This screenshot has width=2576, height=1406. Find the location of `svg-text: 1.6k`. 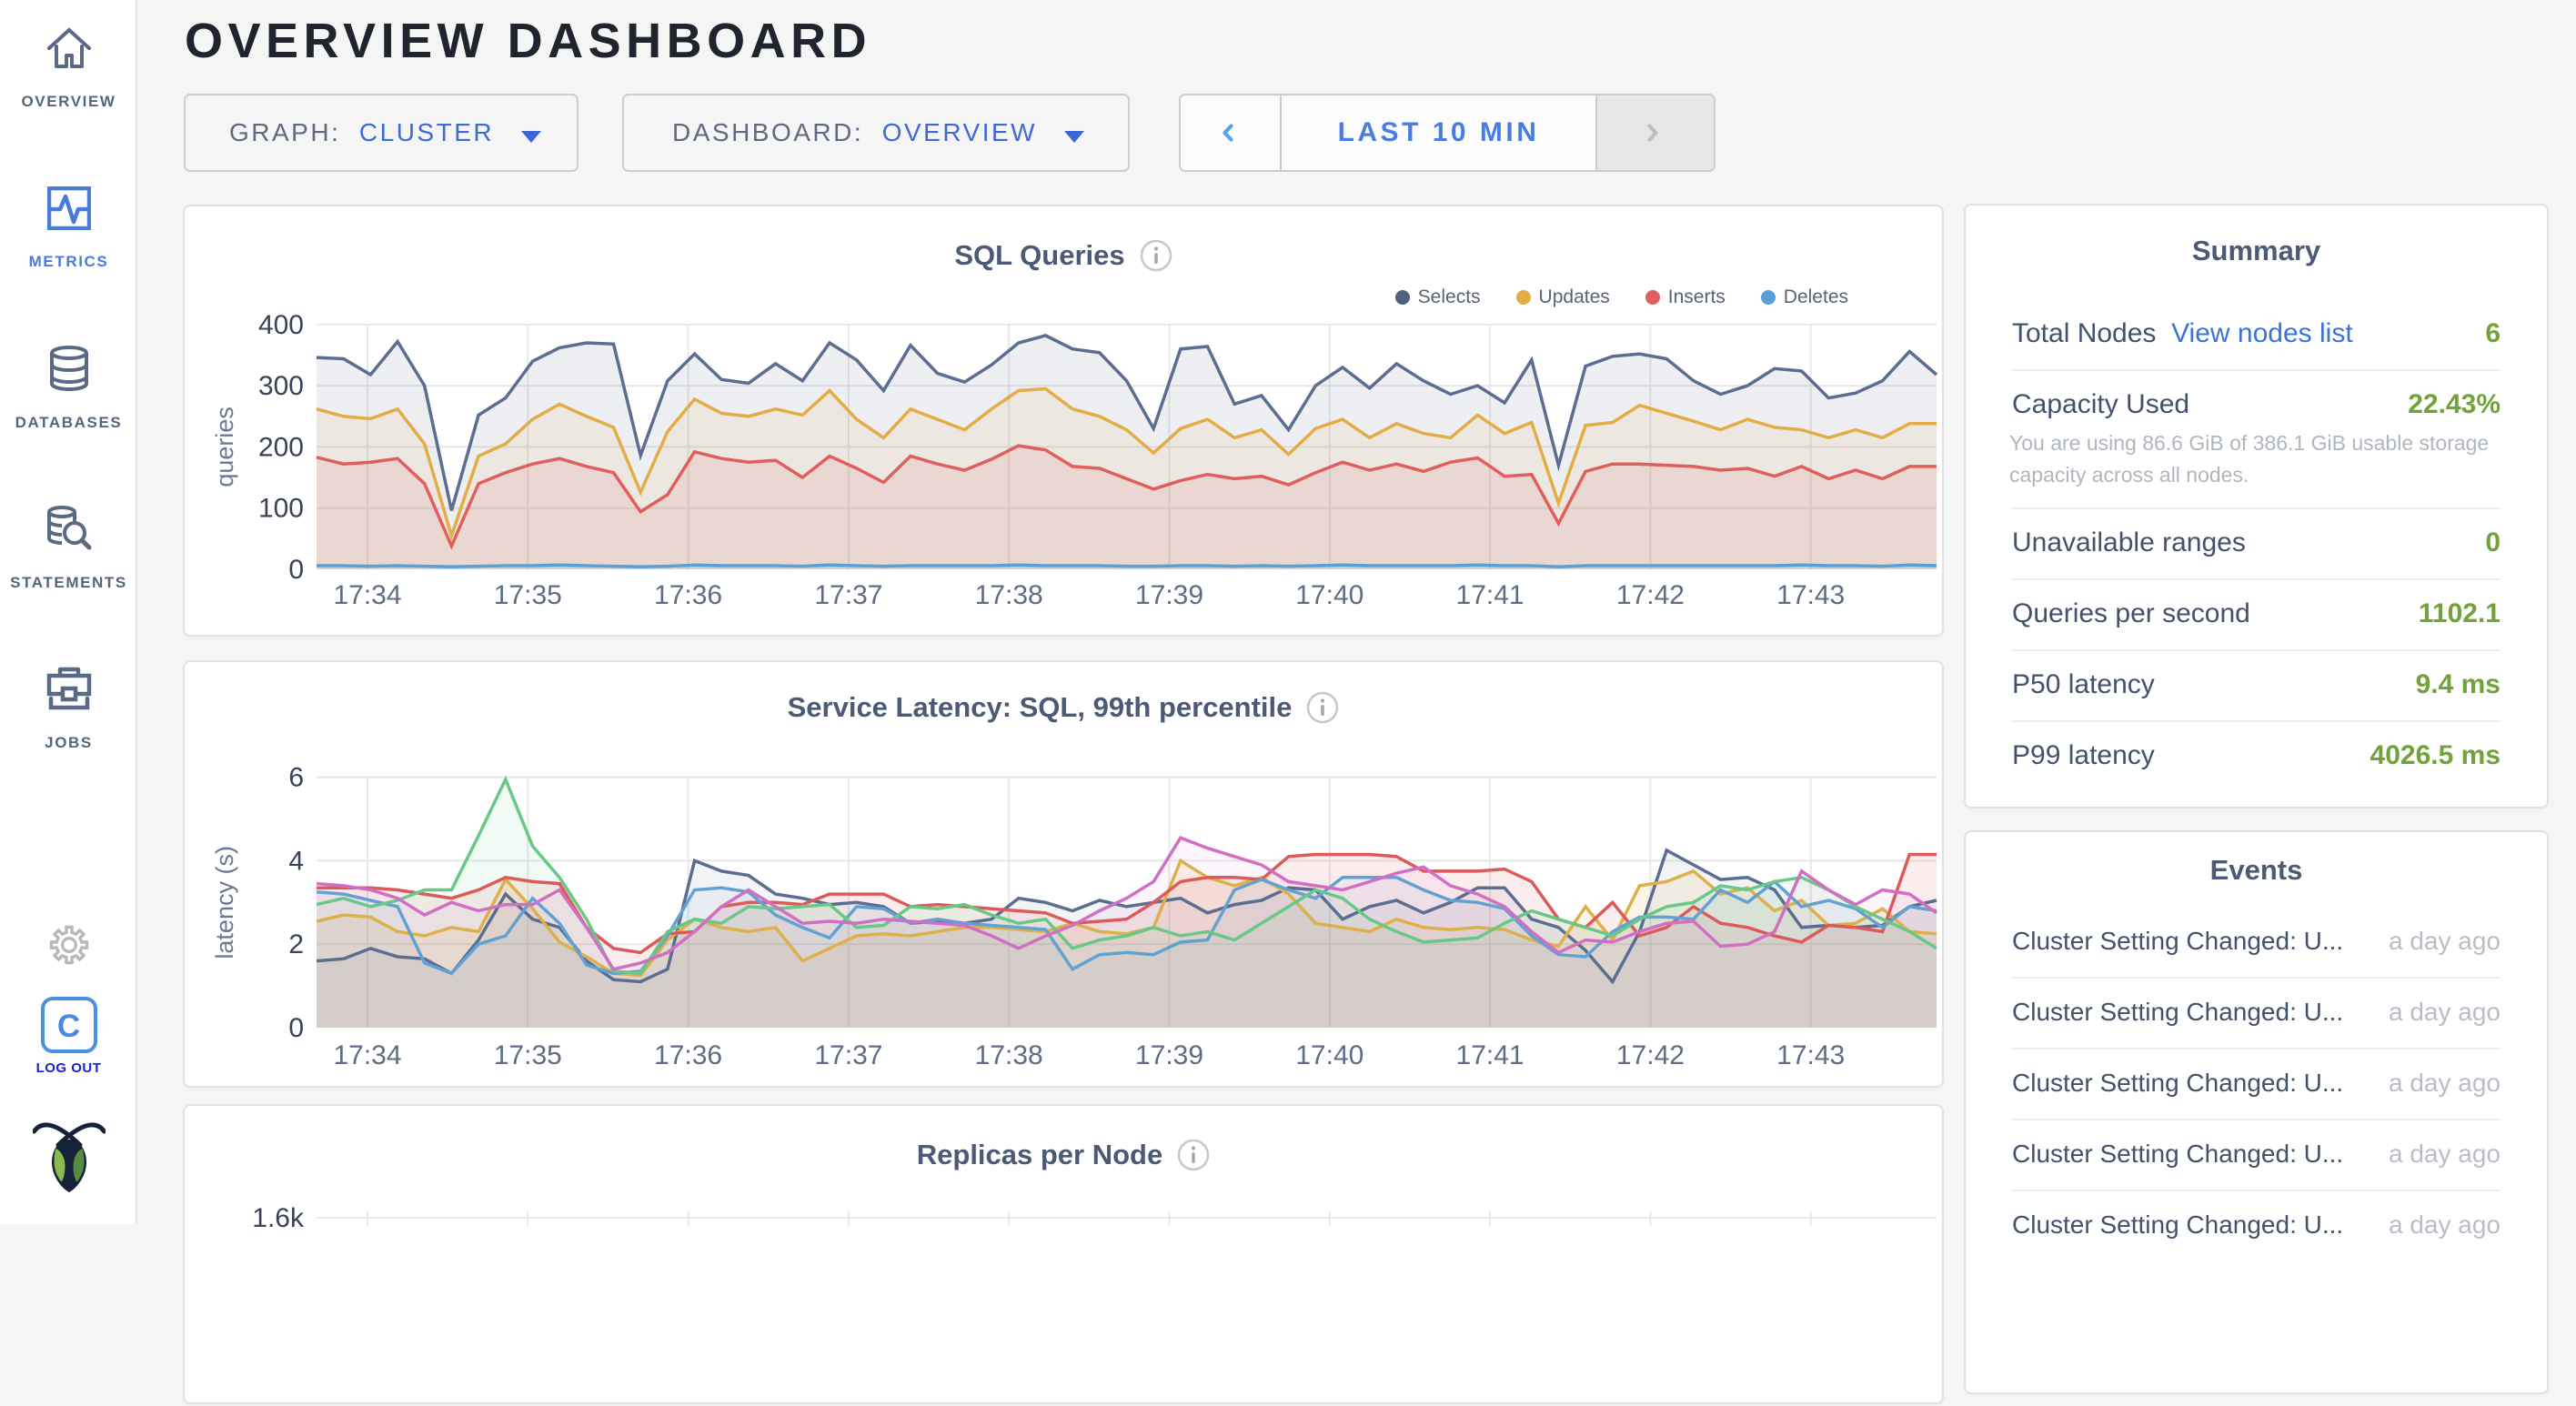

svg-text: 1.6k is located at coordinates (278, 1218).